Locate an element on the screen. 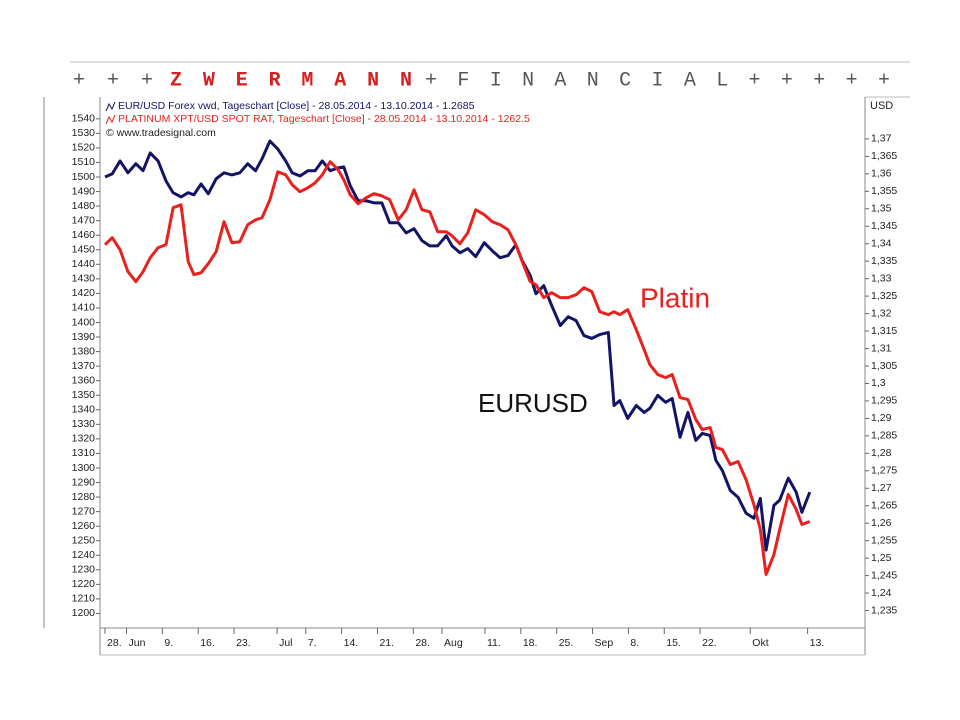 The width and height of the screenshot is (960, 720). y2-tick-label: 1,36 is located at coordinates (881, 174).